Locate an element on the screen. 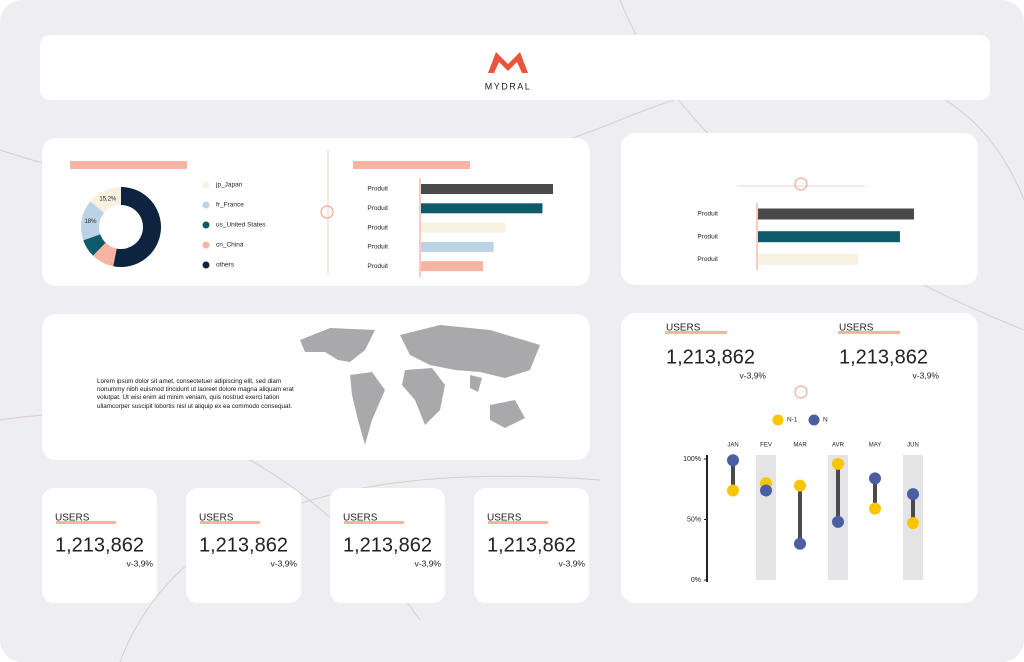 This screenshot has height=662, width=1024. y-tick-label: 50% is located at coordinates (694, 519).